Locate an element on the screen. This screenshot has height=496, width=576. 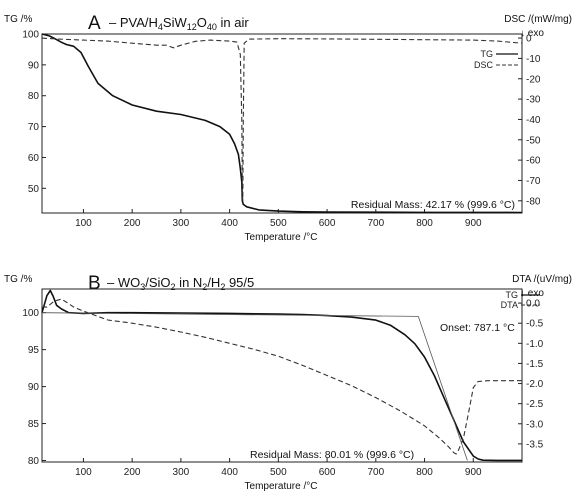
panel-a-legend-tg: TG is located at coordinates (487, 54).